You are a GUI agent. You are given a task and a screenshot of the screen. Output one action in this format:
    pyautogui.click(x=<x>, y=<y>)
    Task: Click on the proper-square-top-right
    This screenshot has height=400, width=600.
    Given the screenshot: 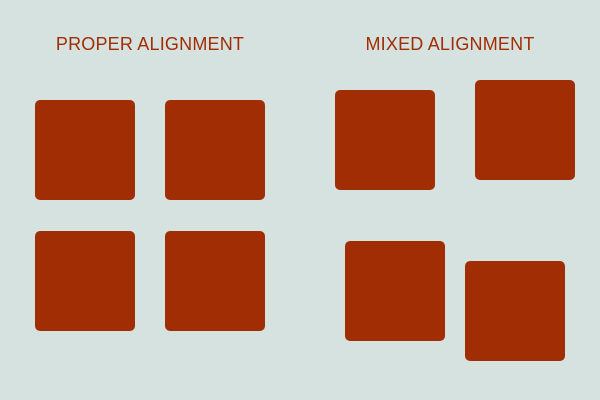 What is the action you would take?
    pyautogui.click(x=215, y=150)
    